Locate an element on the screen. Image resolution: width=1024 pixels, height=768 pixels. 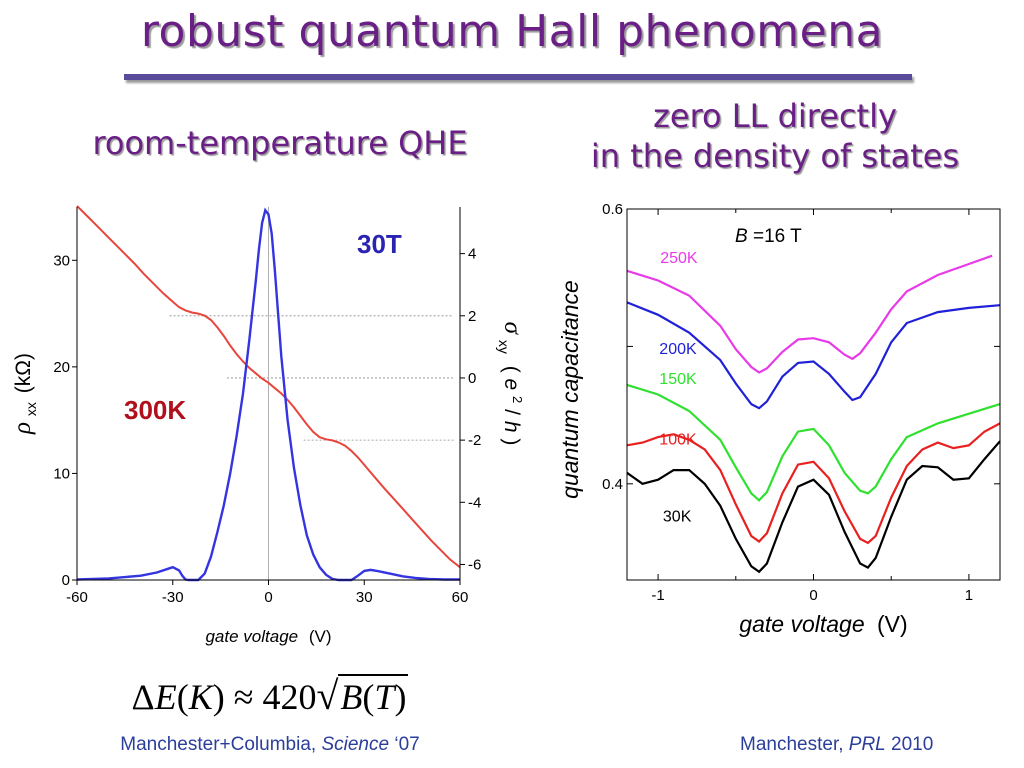
citation-right: Manchester, PRL 2010 is located at coordinates (870, 745).